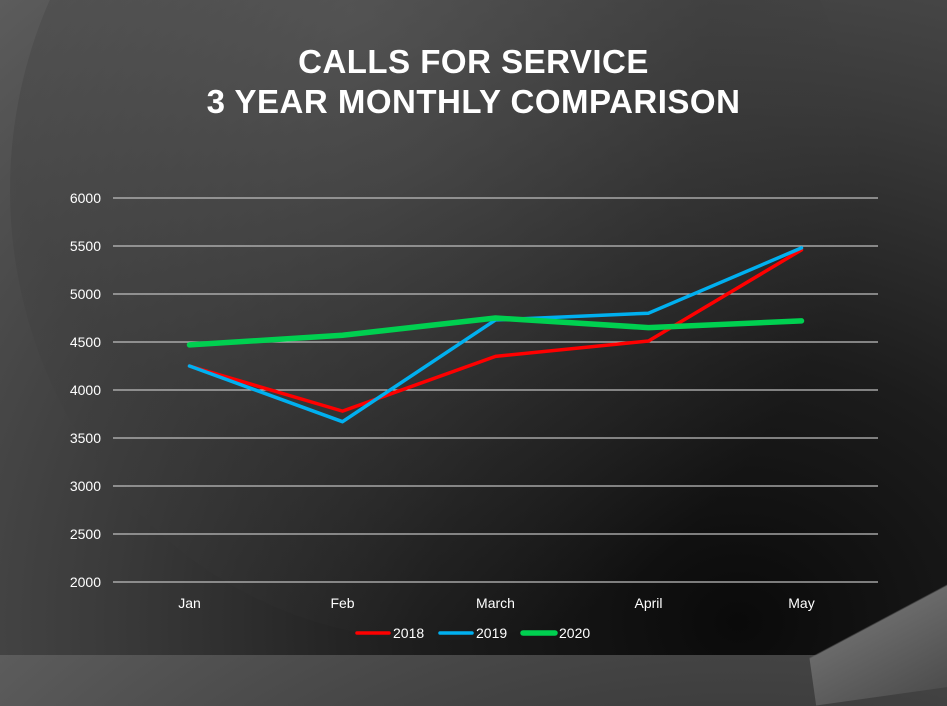  I want to click on x-axis: Jan Feb March April May, so click(496, 603).